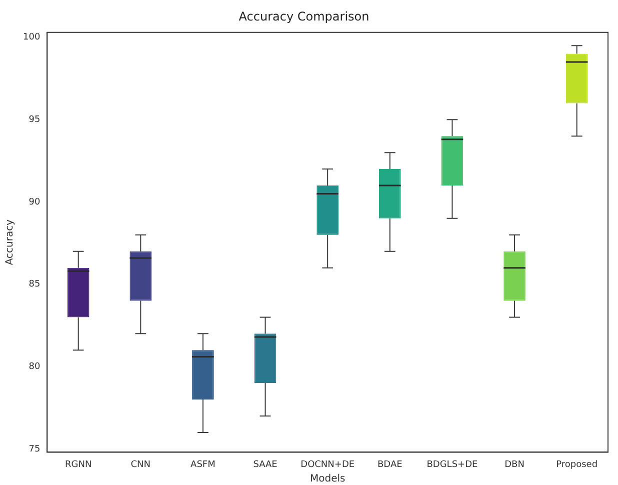 This screenshot has width=618, height=485. Describe the element at coordinates (78, 465) in the screenshot. I see `x-tick-label: RGNN` at that location.